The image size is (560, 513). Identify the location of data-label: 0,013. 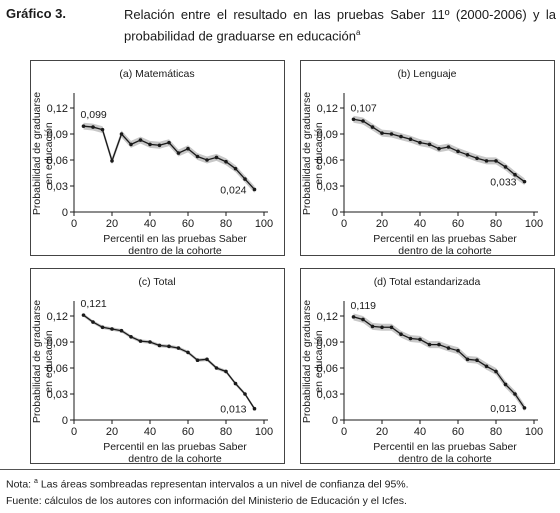
(233, 410).